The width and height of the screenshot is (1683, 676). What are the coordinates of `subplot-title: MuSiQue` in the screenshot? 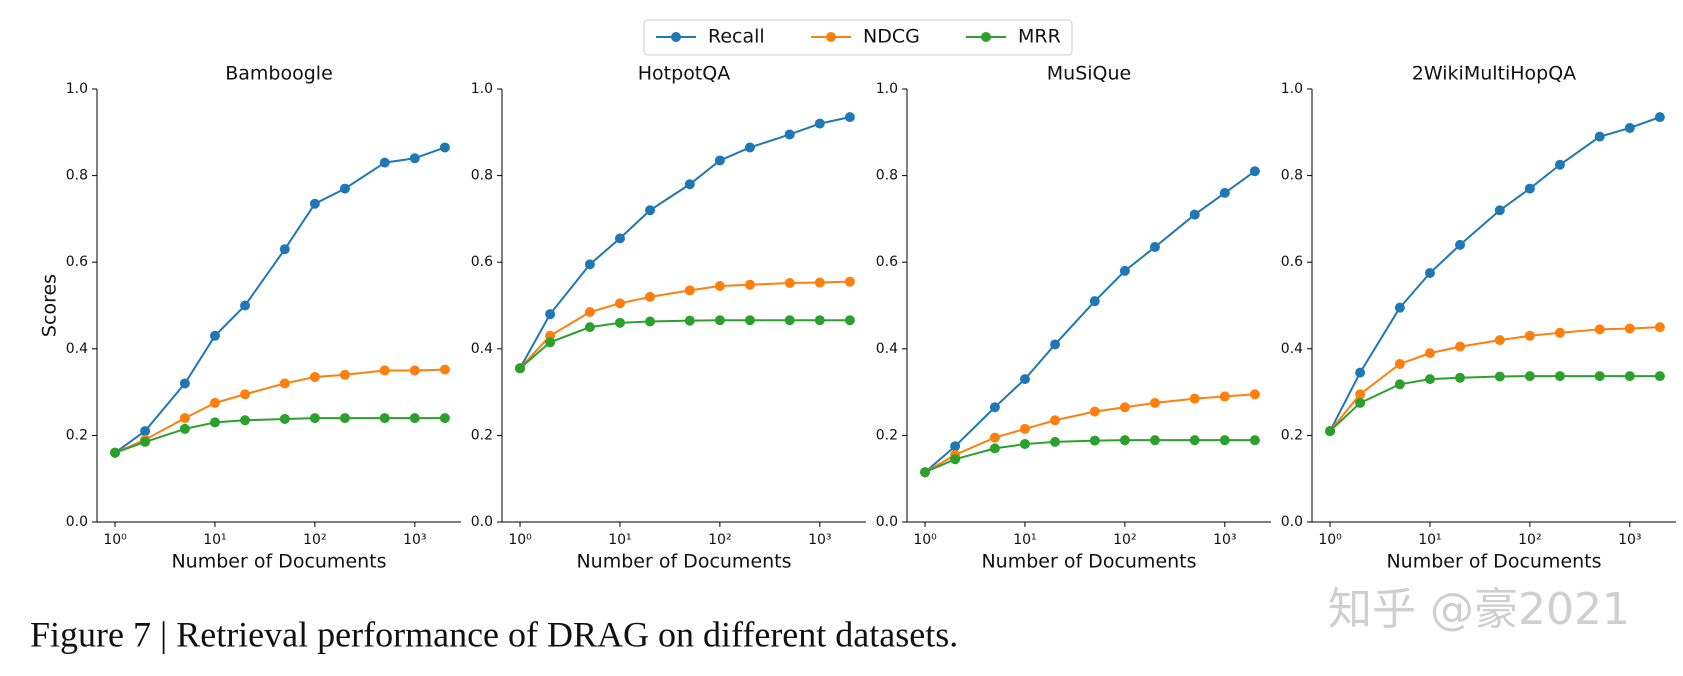 It's located at (1089, 74).